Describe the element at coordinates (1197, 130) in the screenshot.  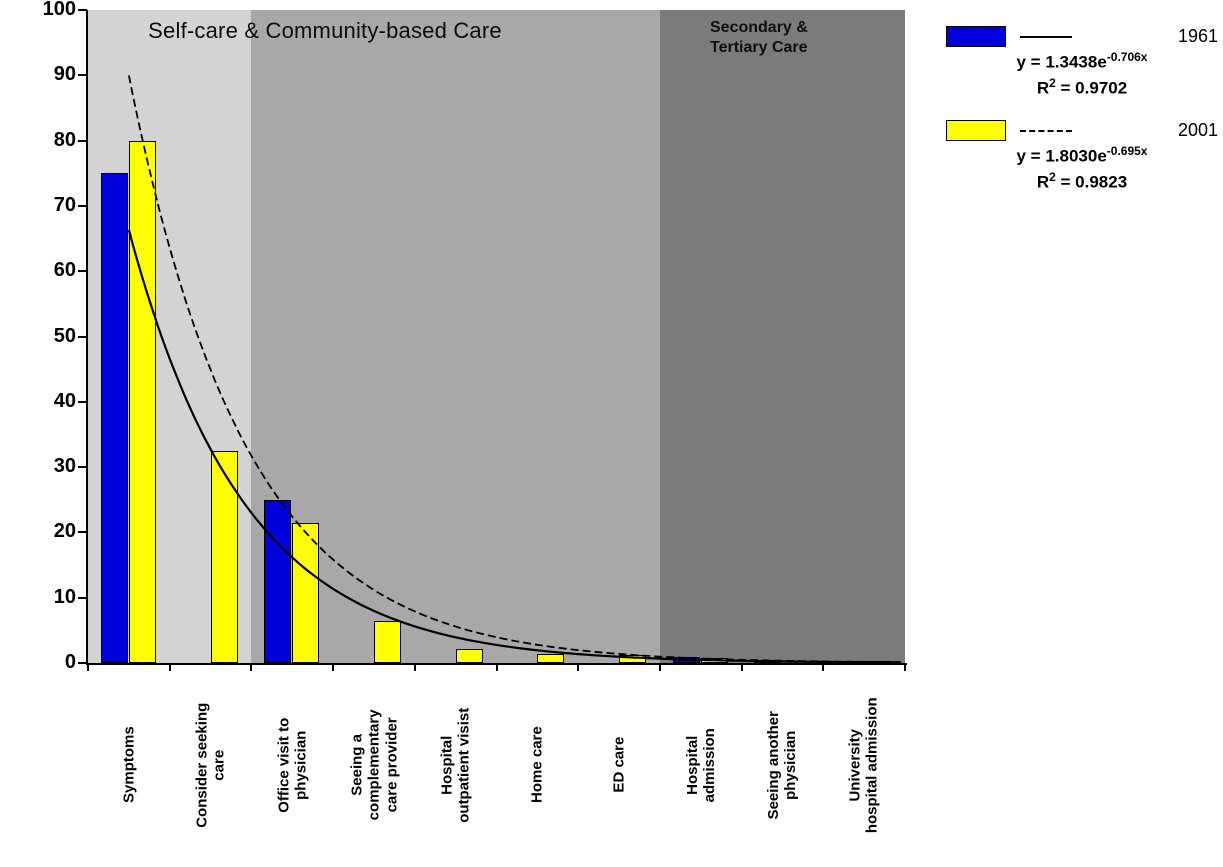
I see `legend-series-label-2001: 2001` at that location.